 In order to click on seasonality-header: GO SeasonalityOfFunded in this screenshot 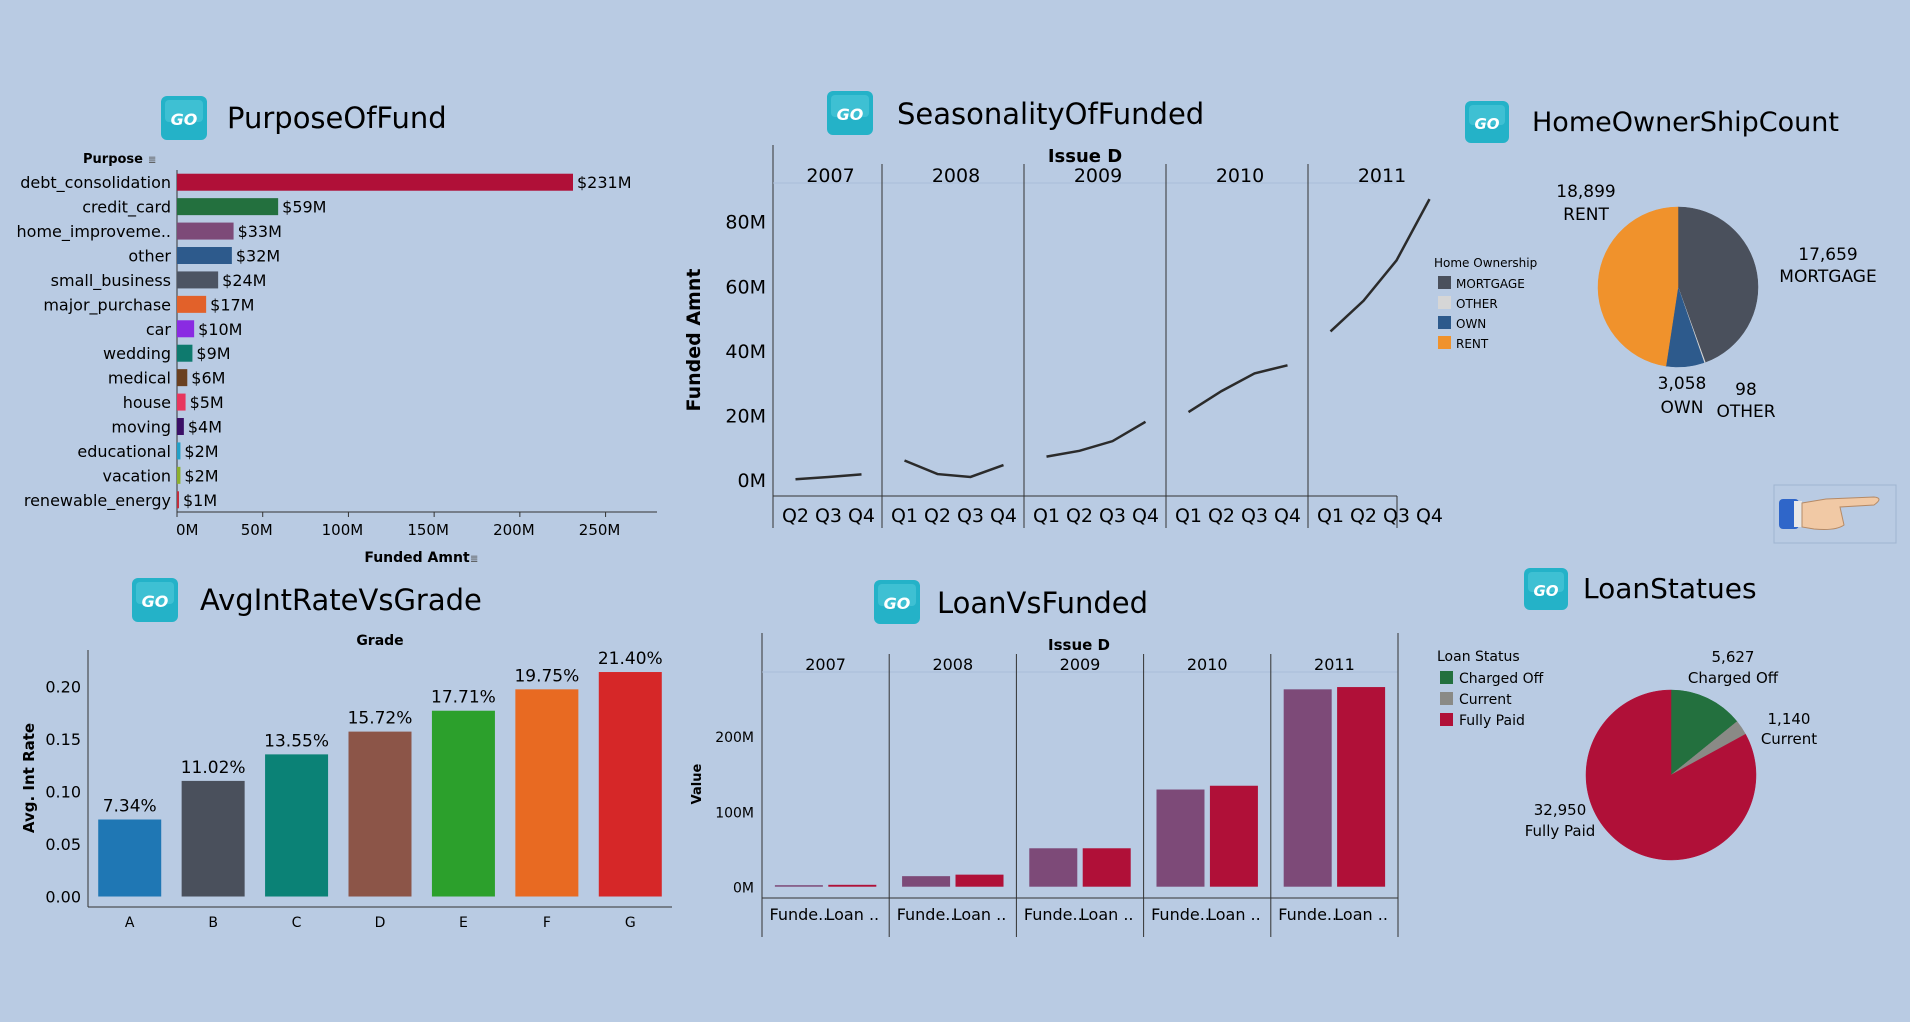, I will do `click(1015, 113)`.